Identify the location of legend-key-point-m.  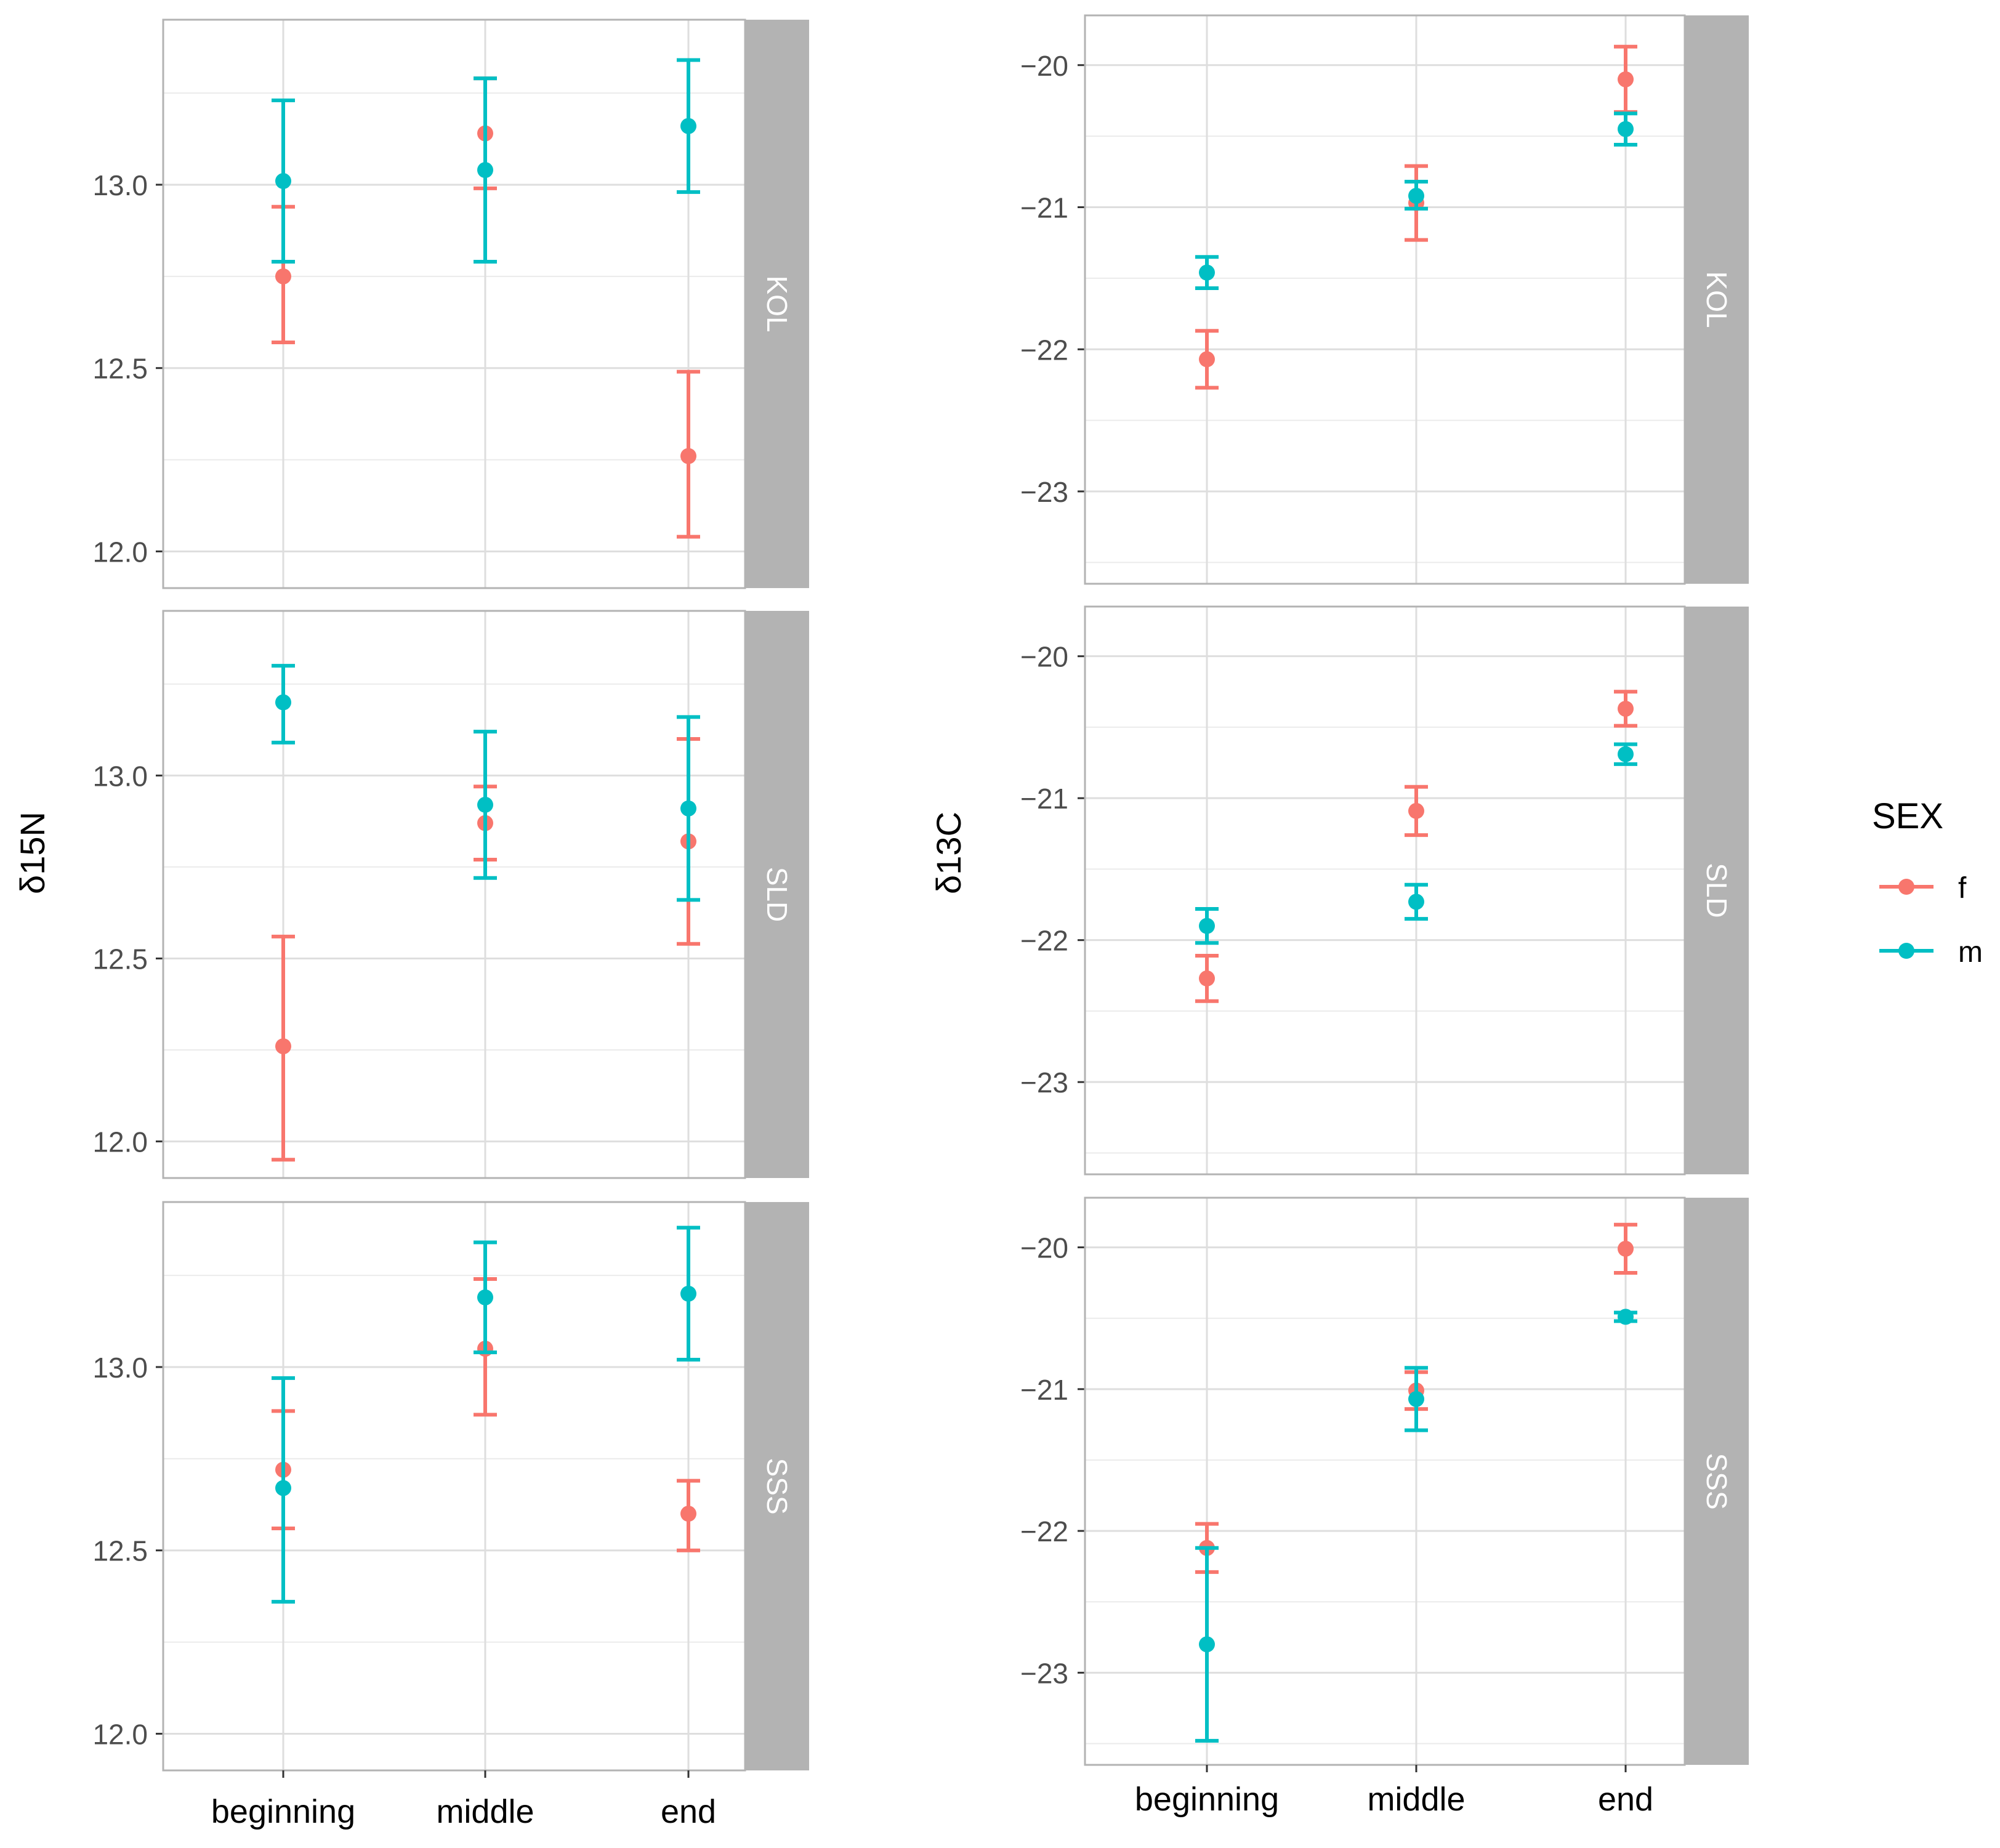
(1906, 951).